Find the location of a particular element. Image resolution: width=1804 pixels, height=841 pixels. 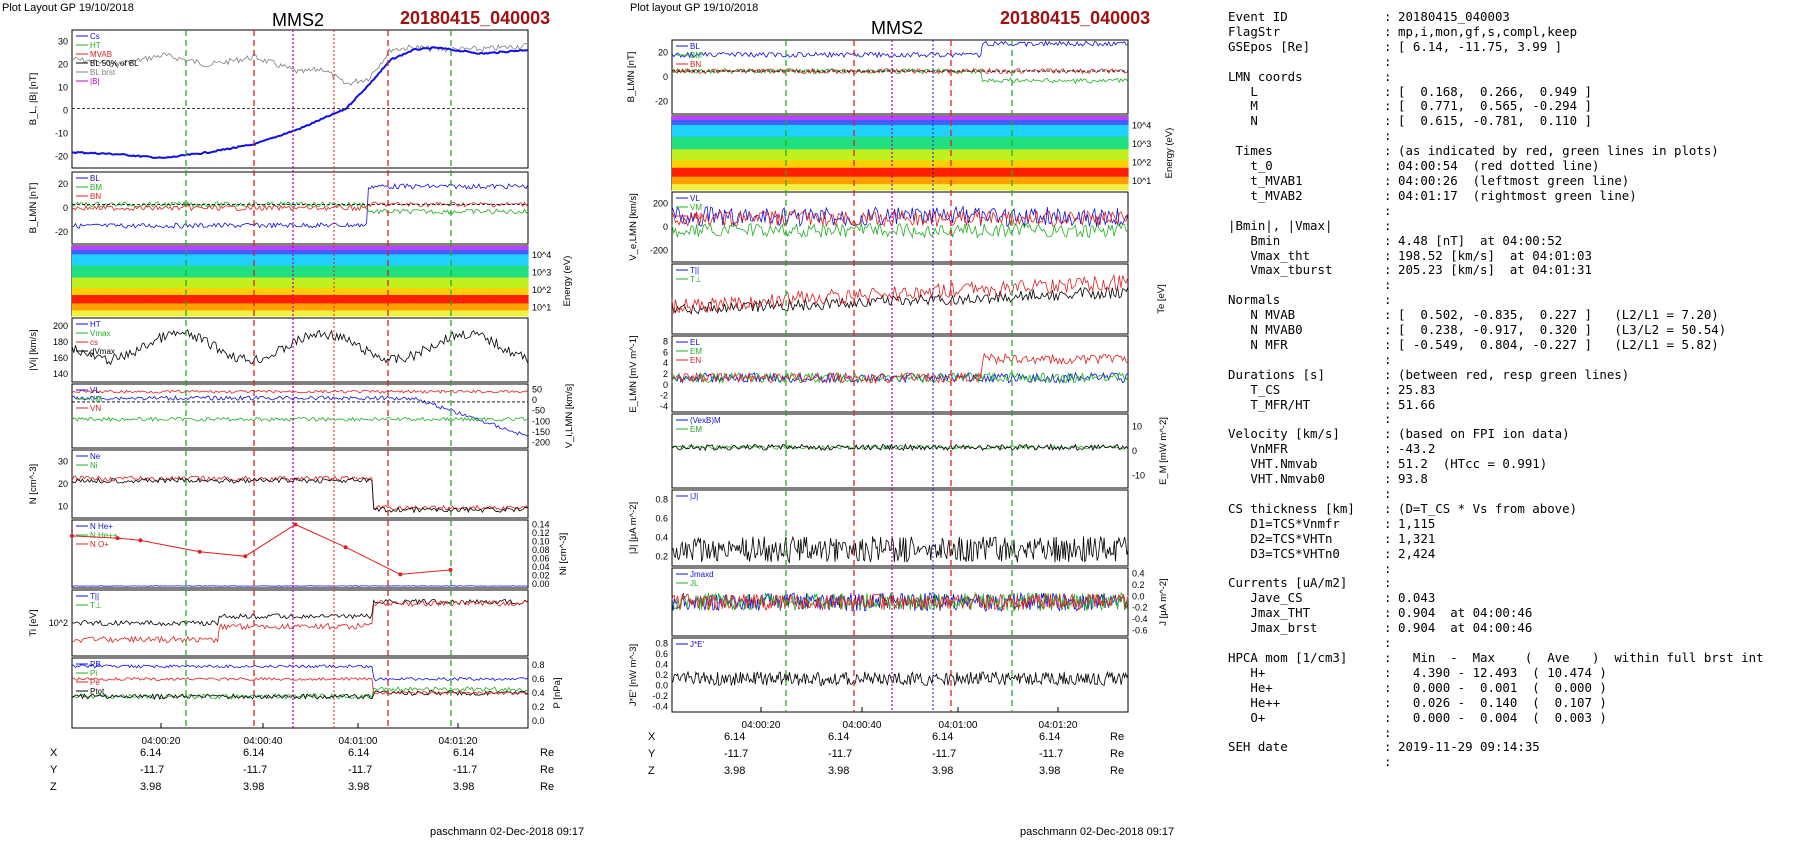

y-tick-label: 0.06 is located at coordinates (541, 558).